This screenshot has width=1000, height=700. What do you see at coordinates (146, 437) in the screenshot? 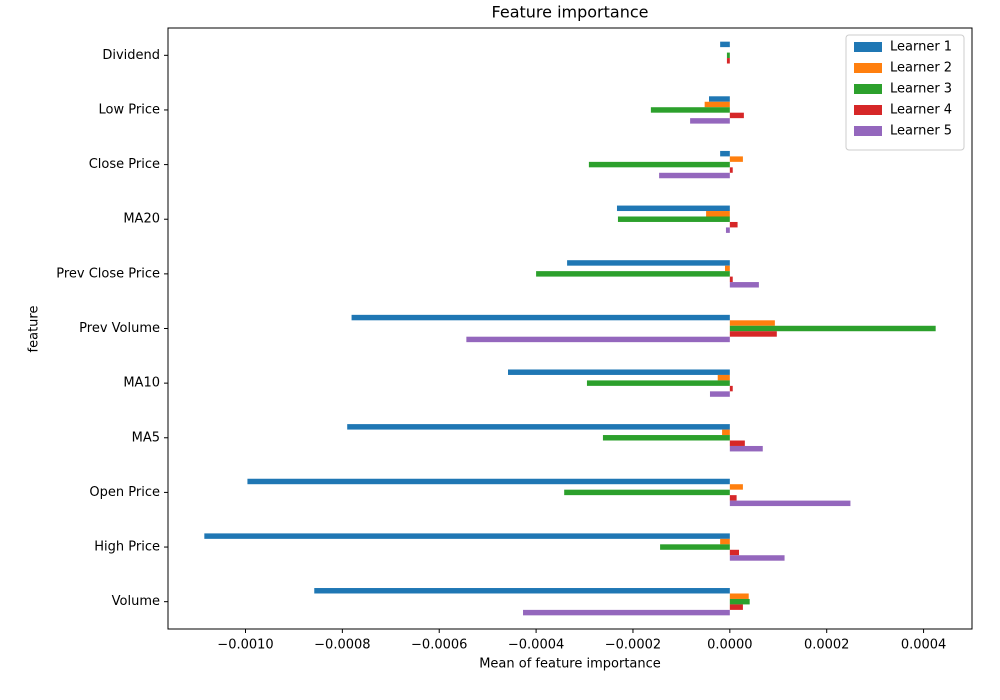
I see `y-tick-label: MA5` at bounding box center [146, 437].